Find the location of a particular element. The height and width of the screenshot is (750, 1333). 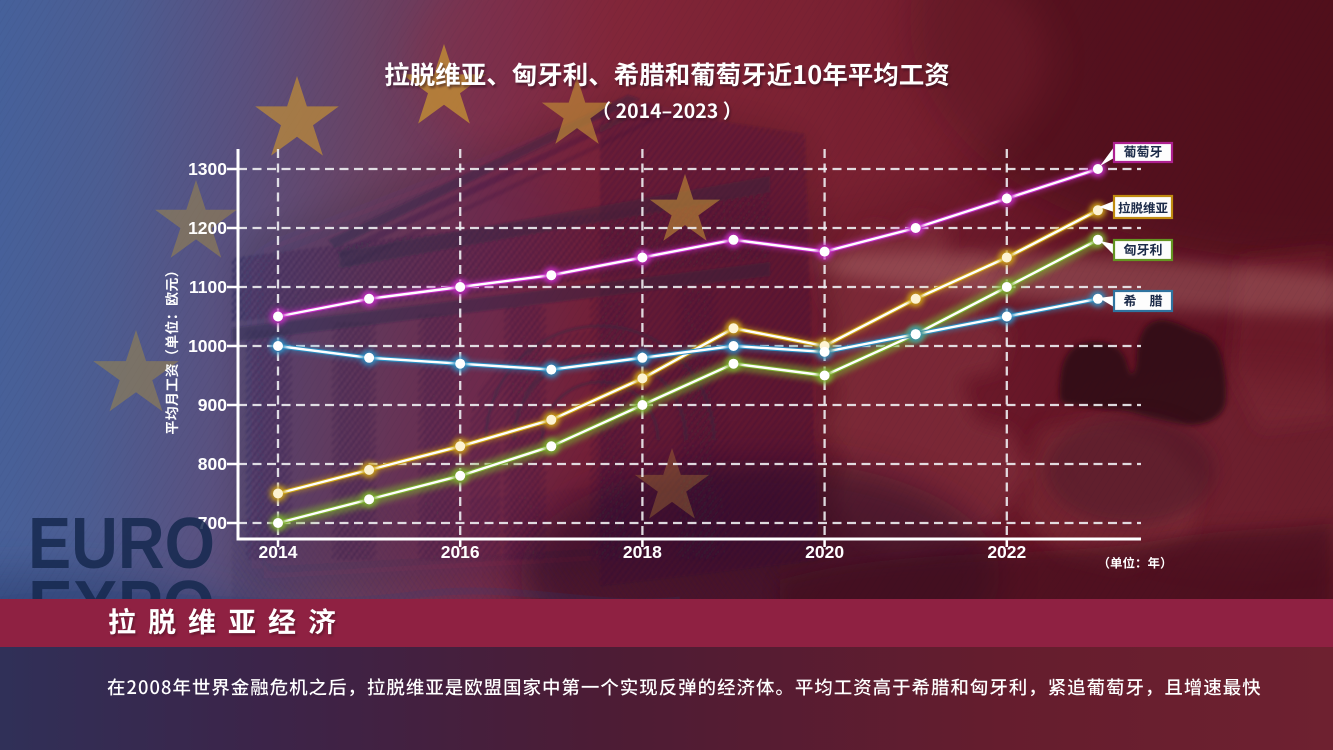

svg-text: 1100 is located at coordinates (208, 287).